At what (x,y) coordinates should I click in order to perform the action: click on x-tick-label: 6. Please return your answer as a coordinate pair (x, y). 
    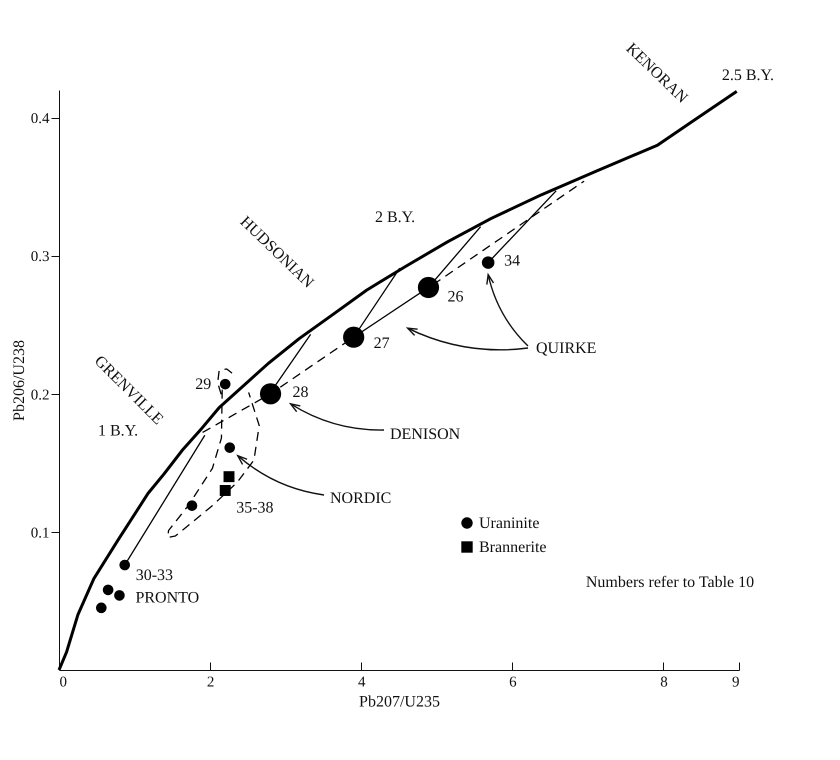
    Looking at the image, I should click on (513, 682).